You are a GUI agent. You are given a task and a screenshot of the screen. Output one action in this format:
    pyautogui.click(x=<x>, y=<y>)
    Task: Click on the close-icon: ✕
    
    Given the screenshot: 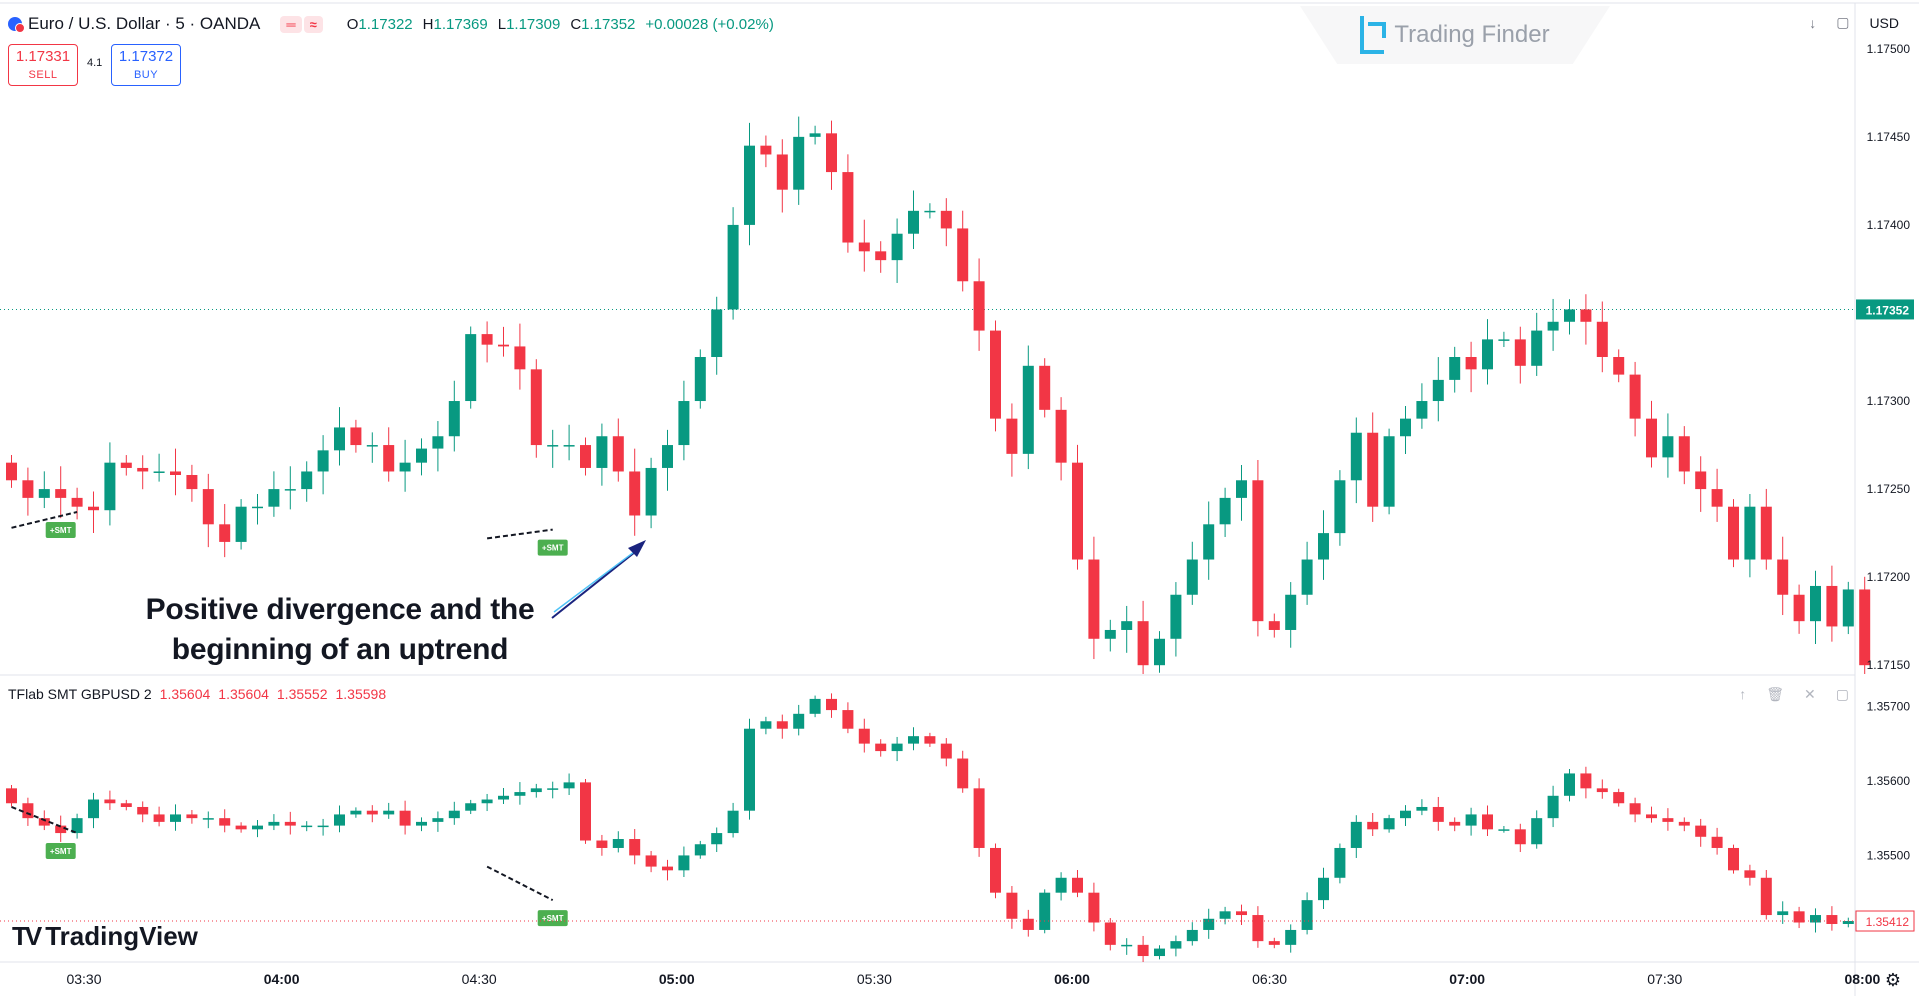 What is the action you would take?
    pyautogui.click(x=1810, y=694)
    